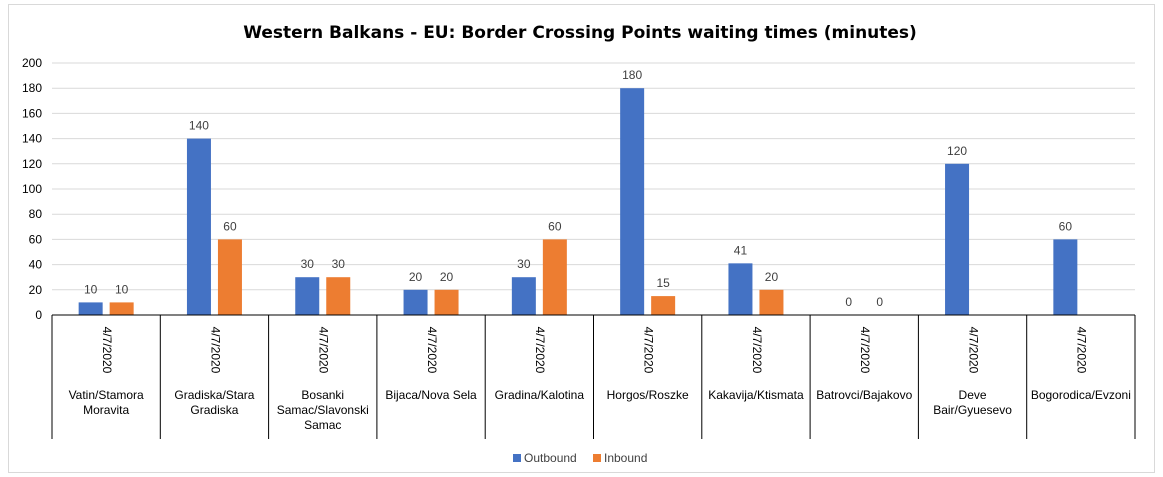 The height and width of the screenshot is (477, 1163). What do you see at coordinates (36, 265) in the screenshot?
I see `y-tick-label: 40` at bounding box center [36, 265].